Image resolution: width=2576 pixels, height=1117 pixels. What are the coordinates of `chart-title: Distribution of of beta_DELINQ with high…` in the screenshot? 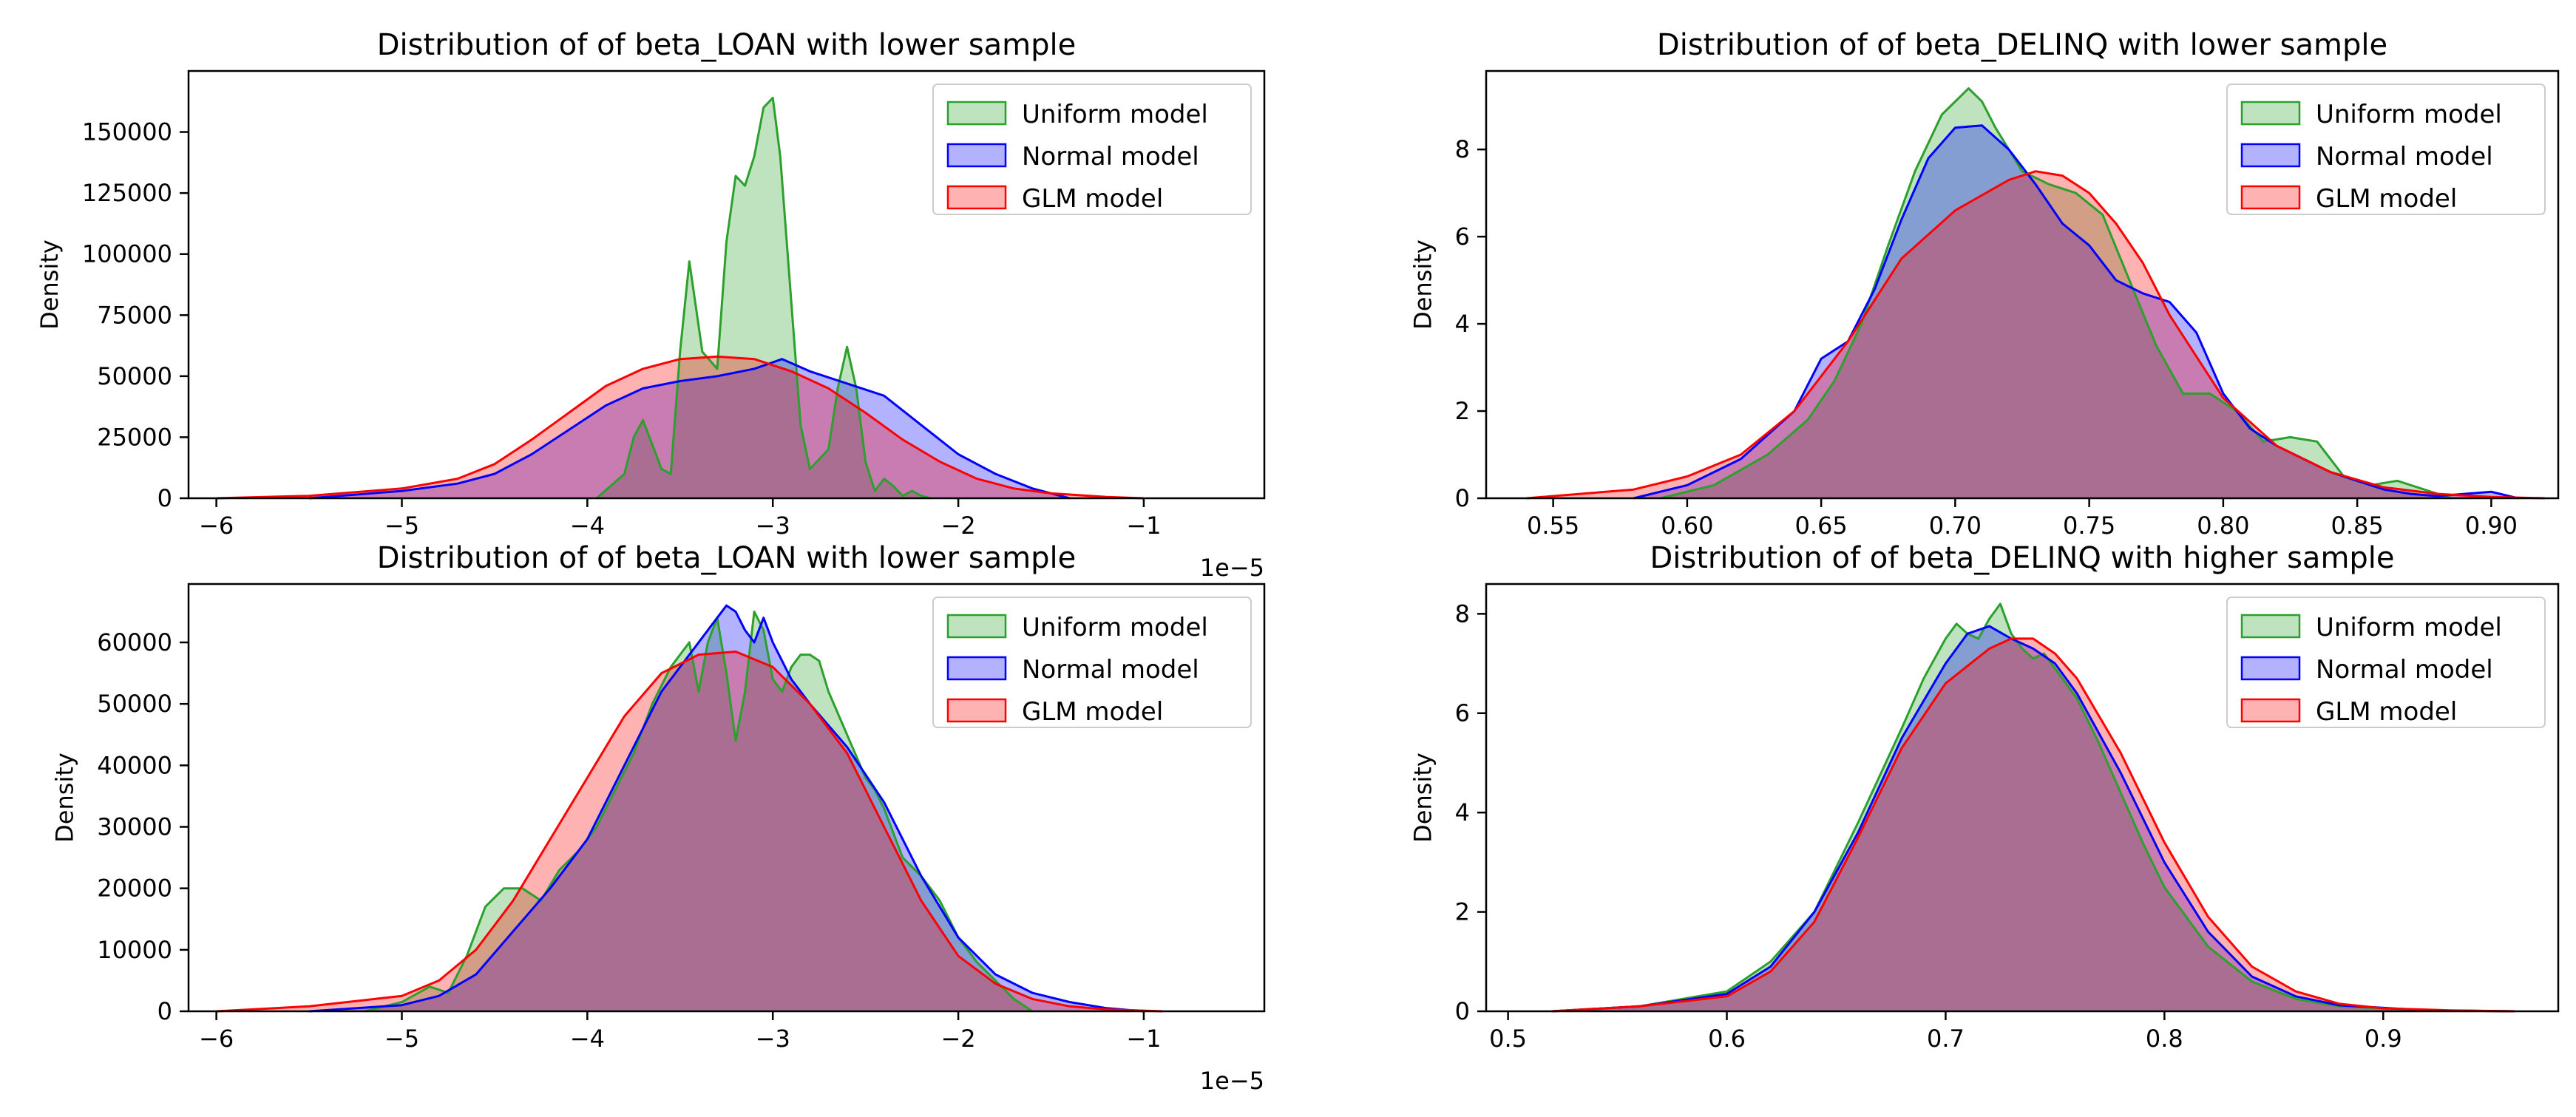 It's located at (2022, 558).